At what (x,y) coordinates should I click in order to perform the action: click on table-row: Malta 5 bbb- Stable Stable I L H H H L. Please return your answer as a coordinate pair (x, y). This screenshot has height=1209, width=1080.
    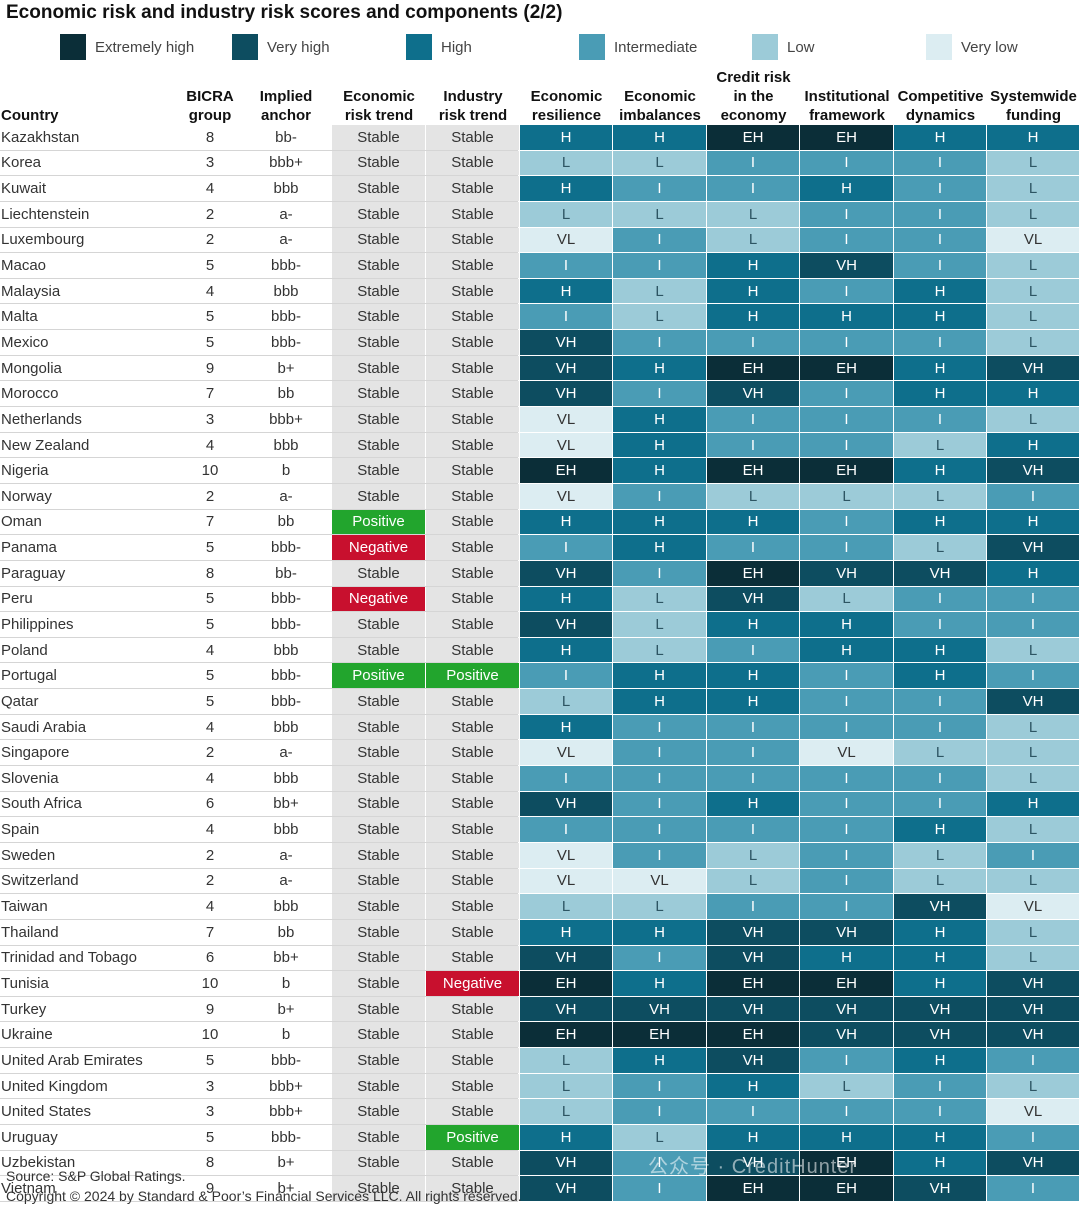
    Looking at the image, I should click on (540, 317).